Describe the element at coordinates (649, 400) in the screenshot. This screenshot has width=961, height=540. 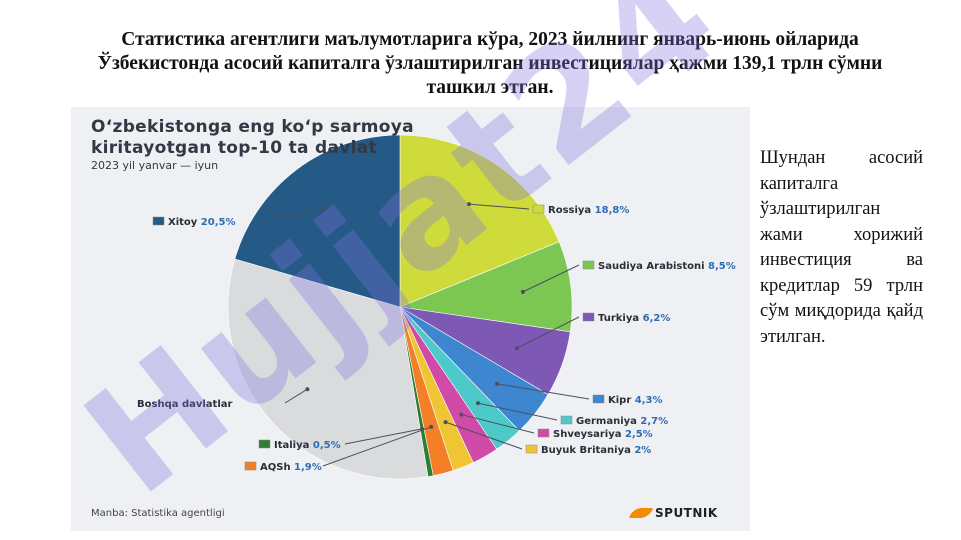
I see `slice-label-value: 4,3%` at that location.